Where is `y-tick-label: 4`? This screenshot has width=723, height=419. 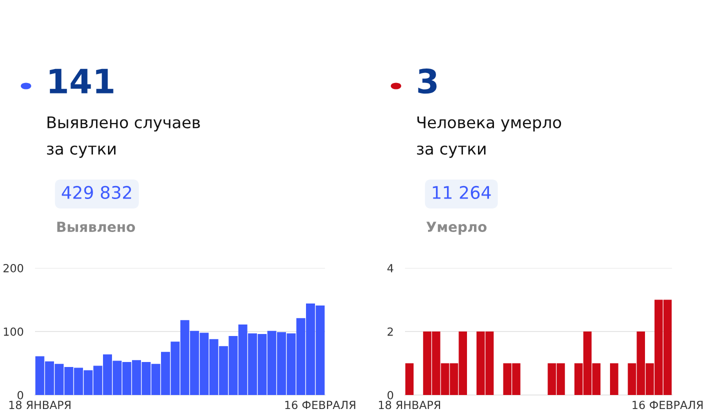 y-tick-label: 4 is located at coordinates (390, 268).